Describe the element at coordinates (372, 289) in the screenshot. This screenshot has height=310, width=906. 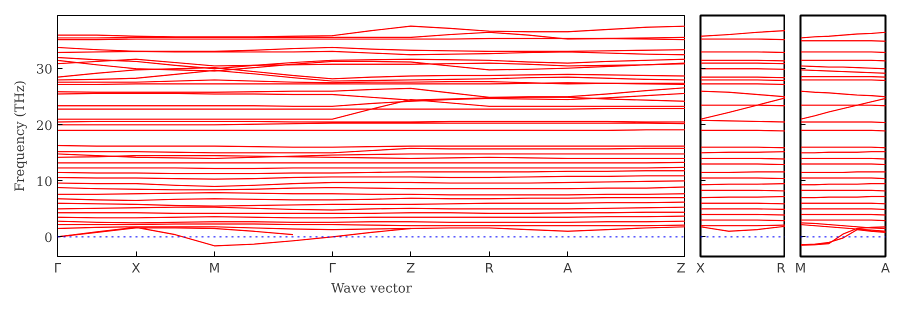
I see `x-axis-title: Wave vector` at that location.